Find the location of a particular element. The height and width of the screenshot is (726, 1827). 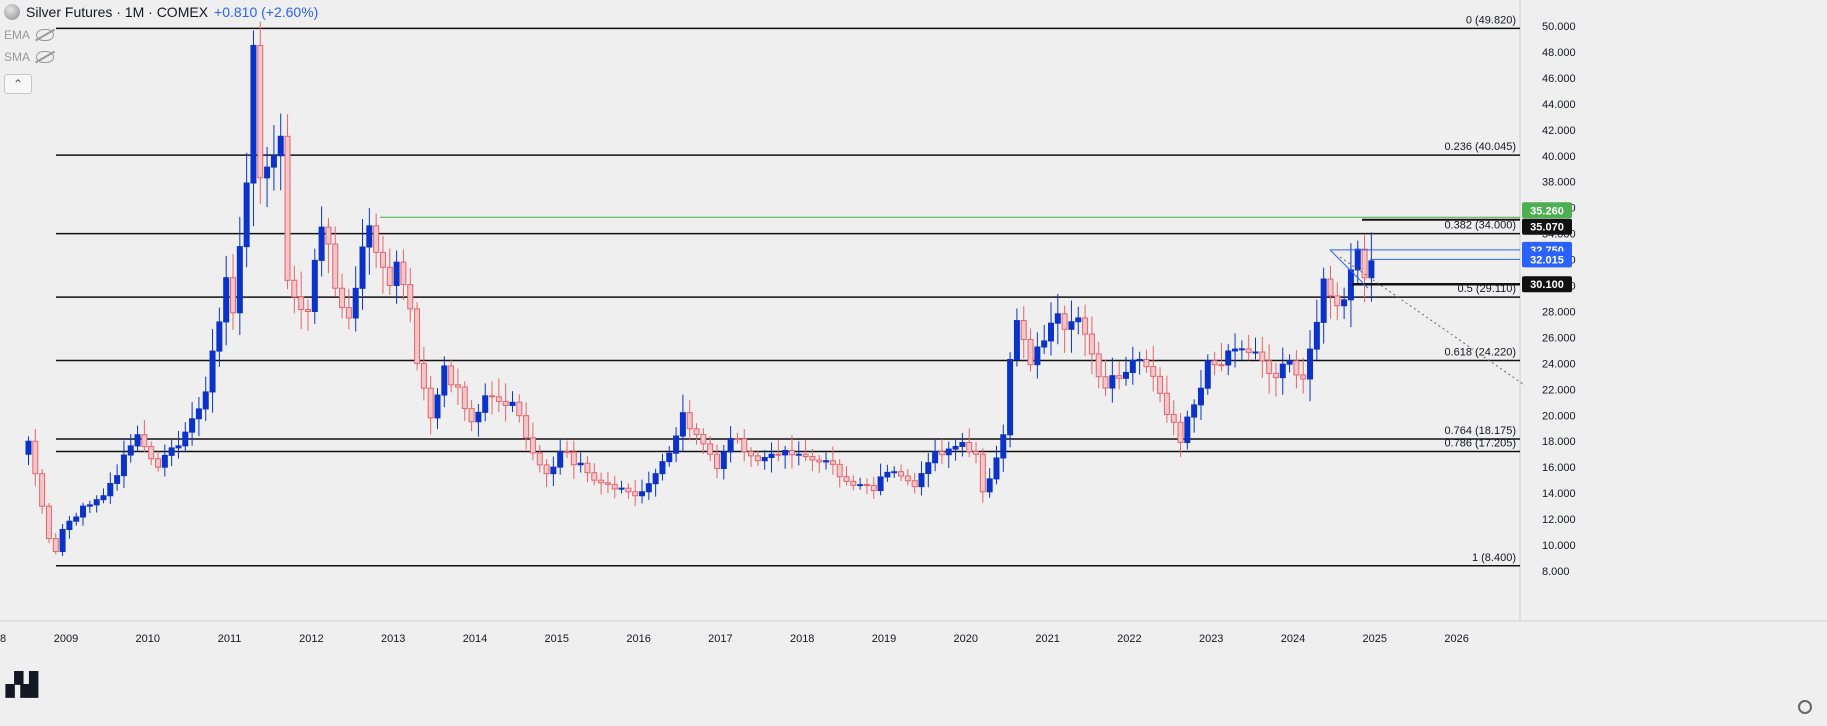

y-tick-label: 48.000 is located at coordinates (1559, 53).